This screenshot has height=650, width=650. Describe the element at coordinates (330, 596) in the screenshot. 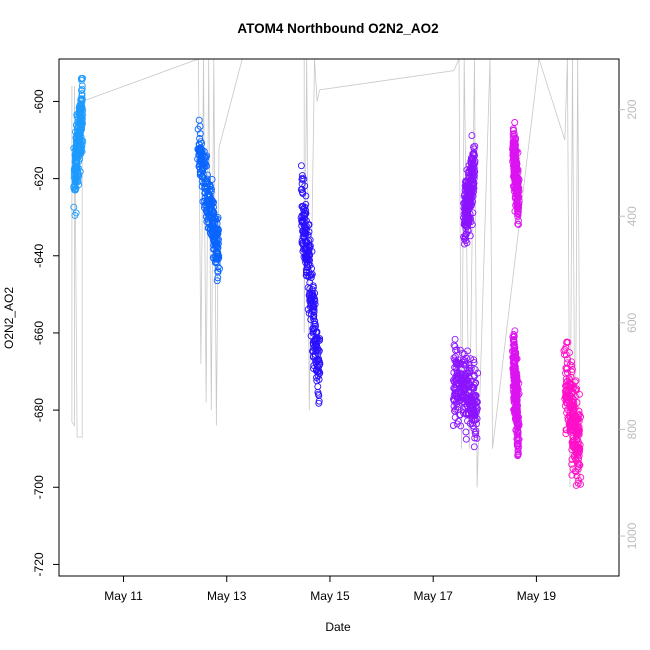

I see `x-tick-label: May 15` at that location.